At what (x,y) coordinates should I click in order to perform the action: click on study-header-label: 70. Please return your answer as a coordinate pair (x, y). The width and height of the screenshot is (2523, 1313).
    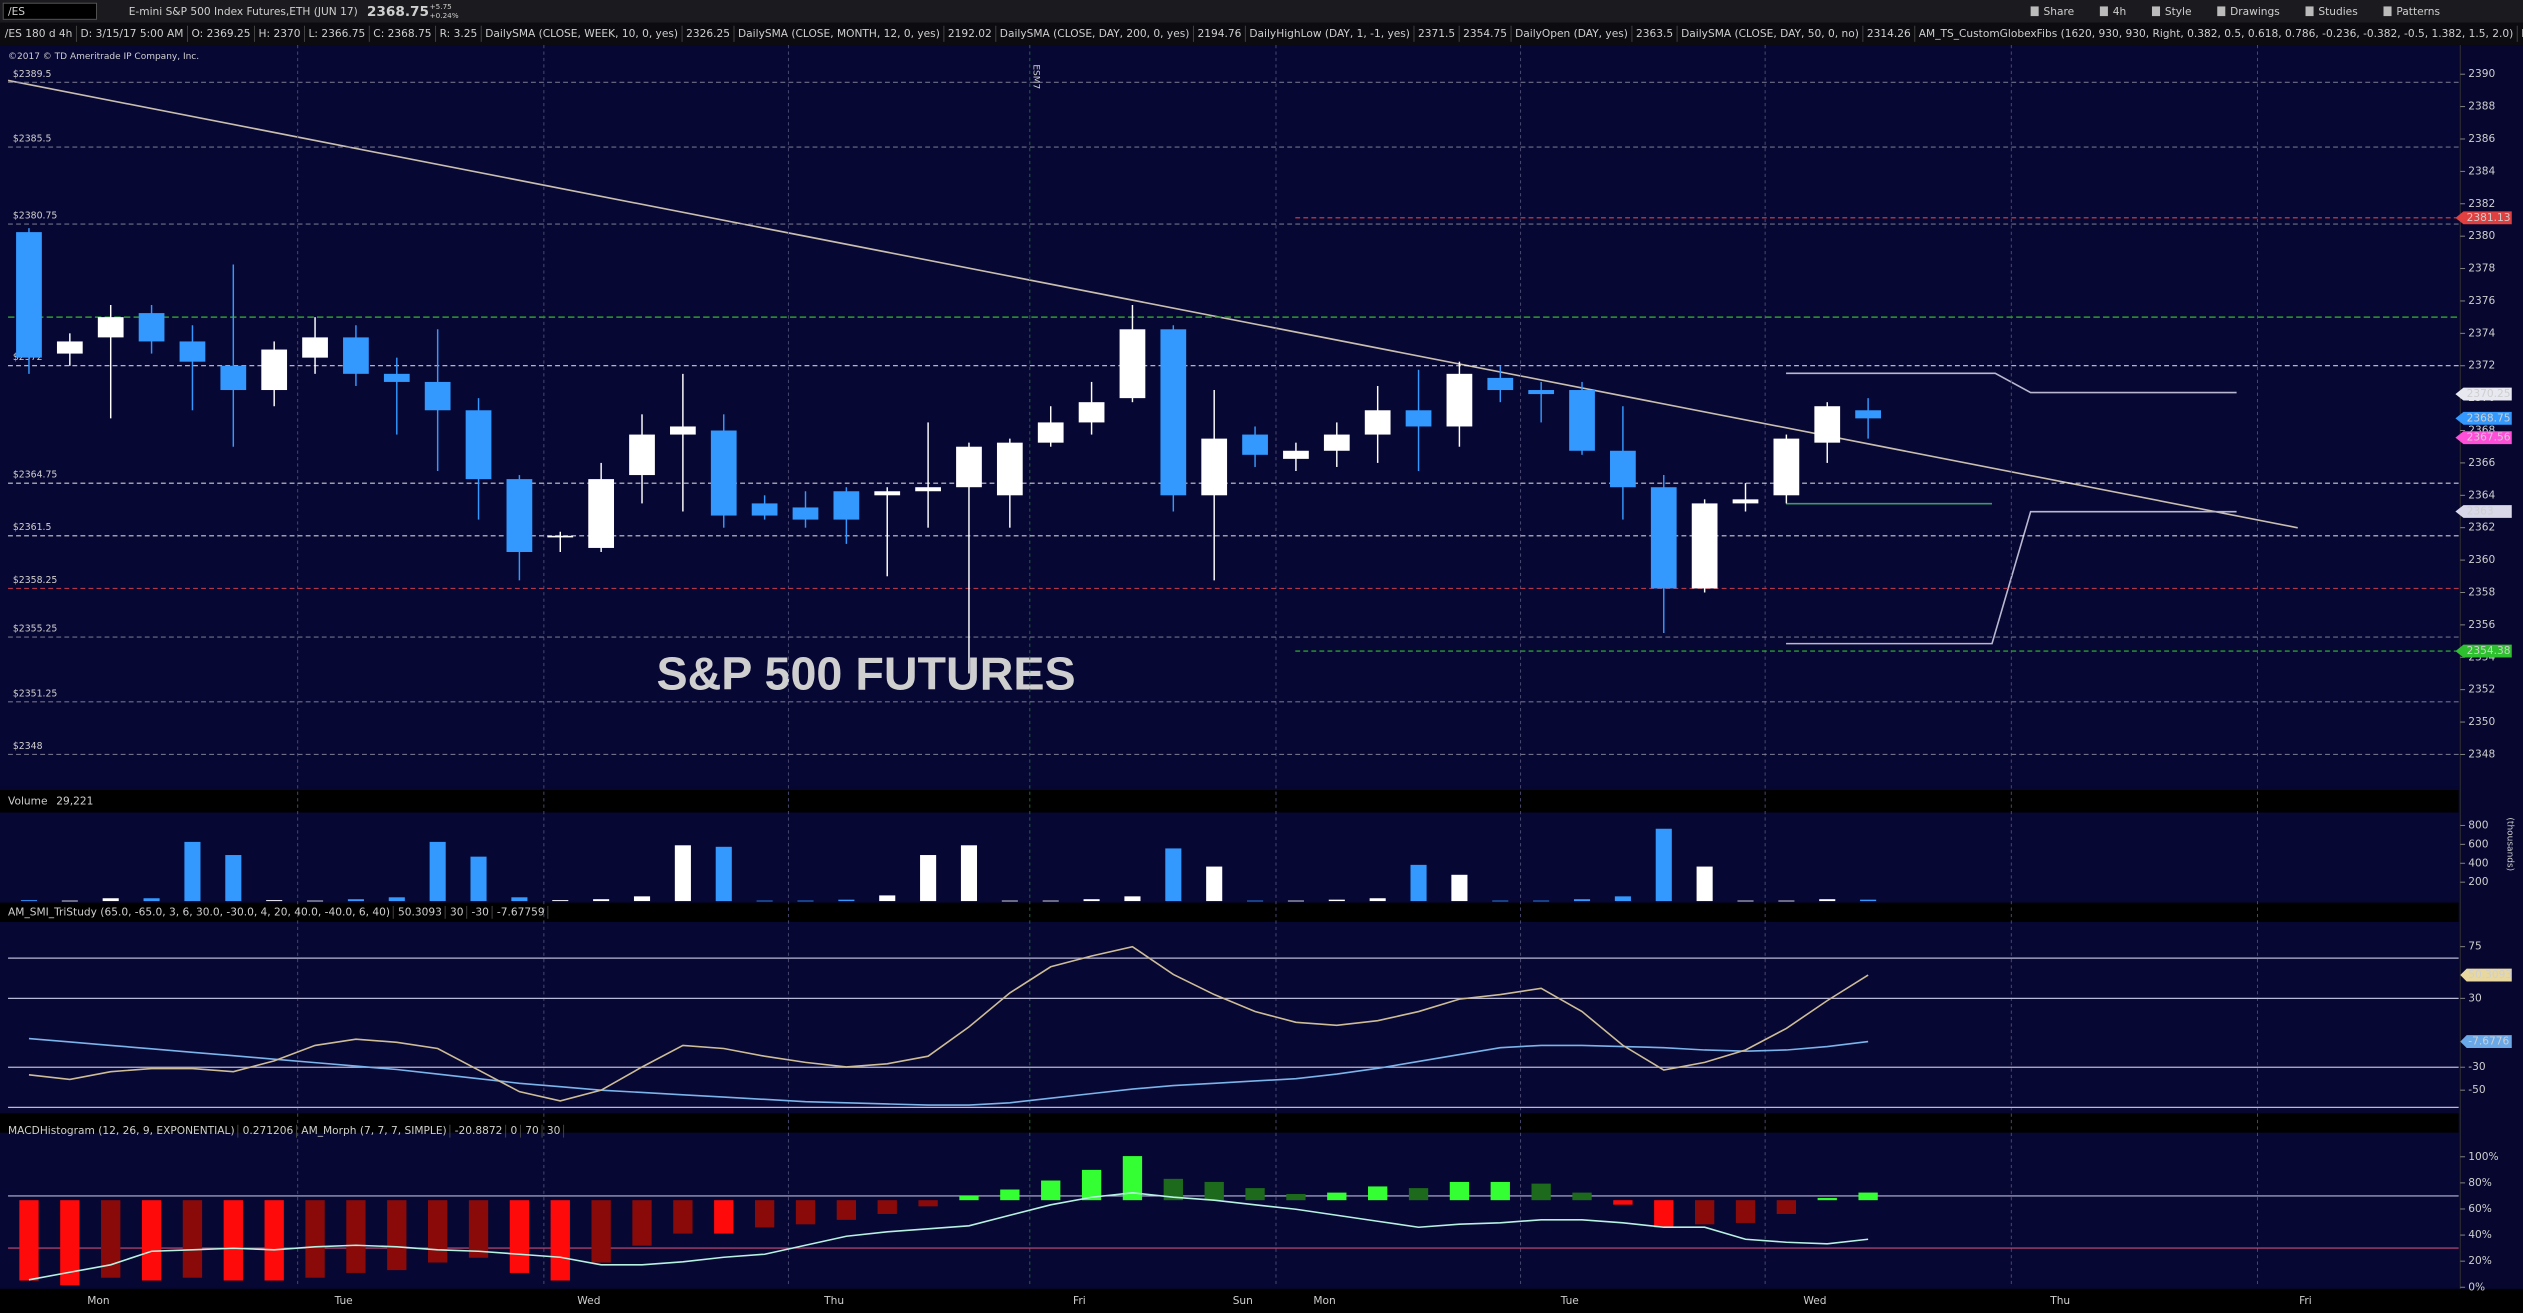
    Looking at the image, I should click on (532, 1130).